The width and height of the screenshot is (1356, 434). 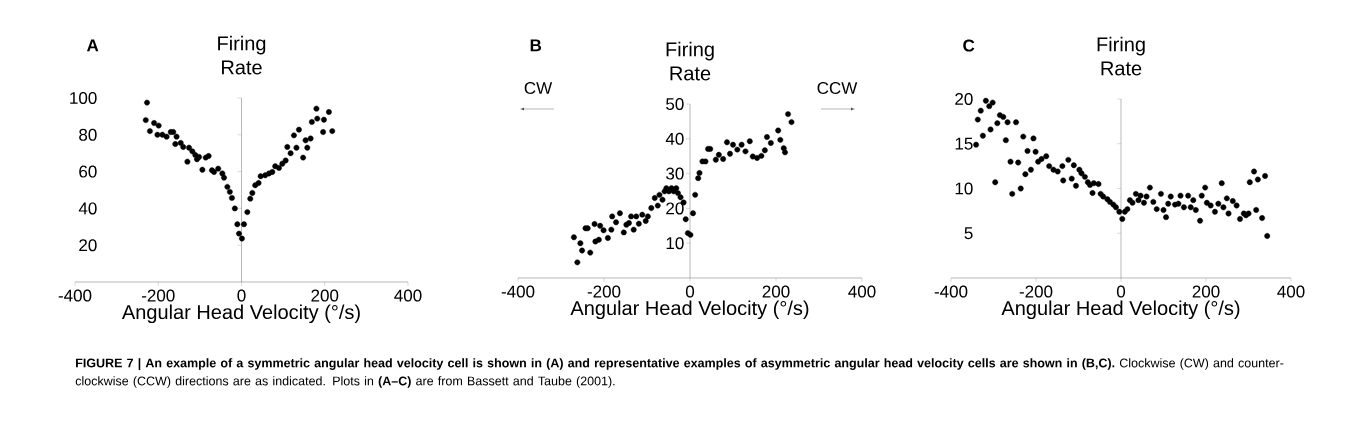 I want to click on y-tick-label: 100, so click(x=83, y=98).